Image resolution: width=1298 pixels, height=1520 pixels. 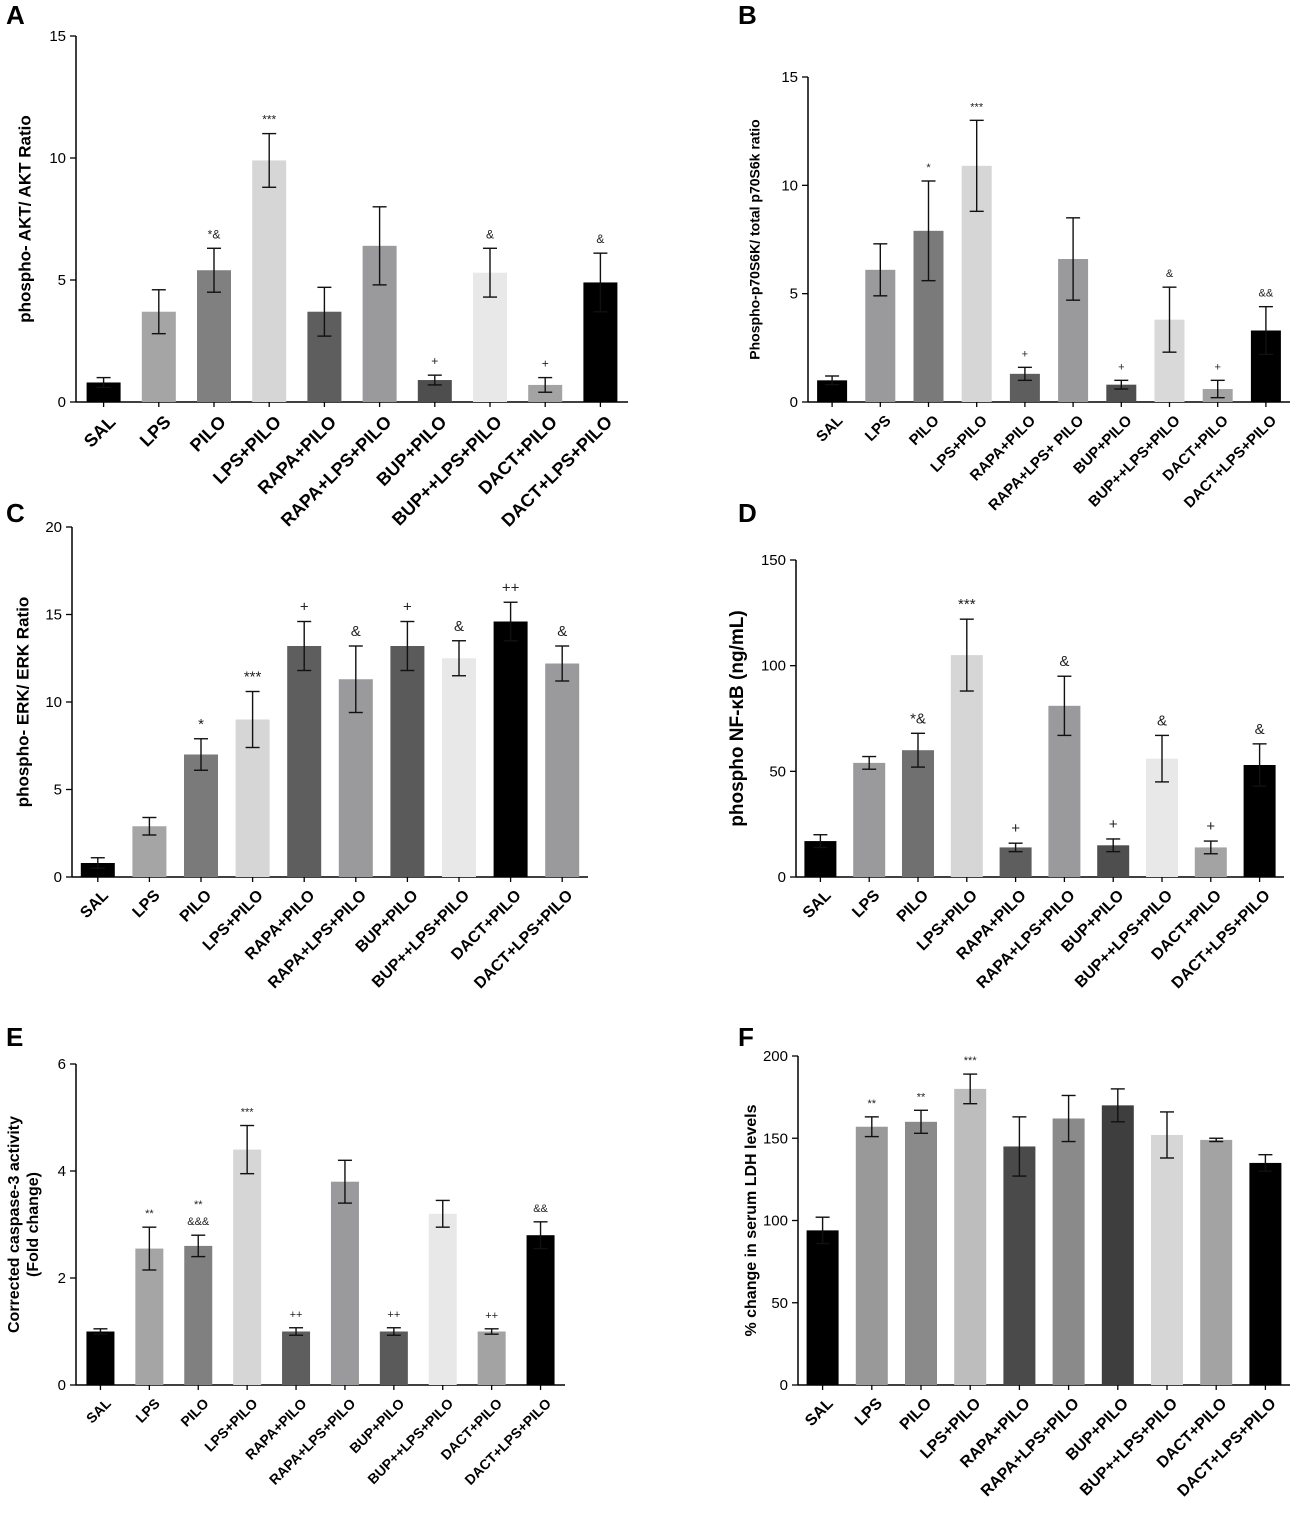 I want to click on panel-letter: C, so click(x=15, y=513).